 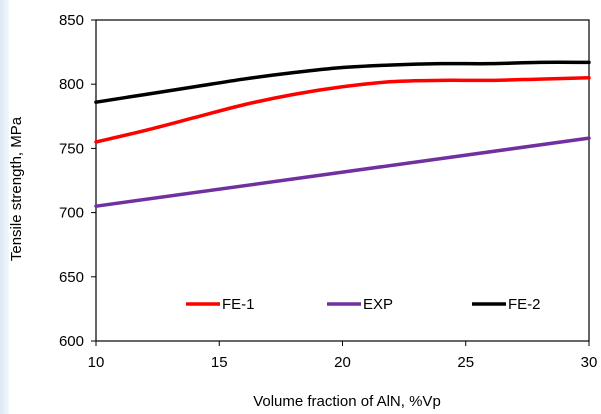 I want to click on x-axis: 10 15 20 25 30, so click(x=343, y=356).